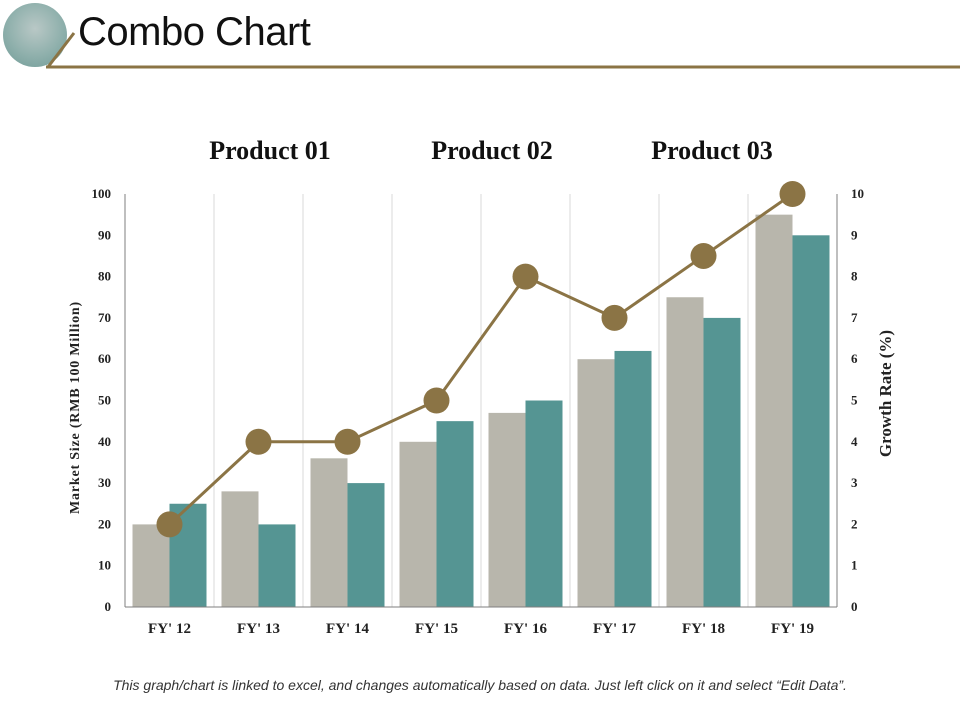 The height and width of the screenshot is (720, 960). I want to click on y-tick-label: 90, so click(104, 234).